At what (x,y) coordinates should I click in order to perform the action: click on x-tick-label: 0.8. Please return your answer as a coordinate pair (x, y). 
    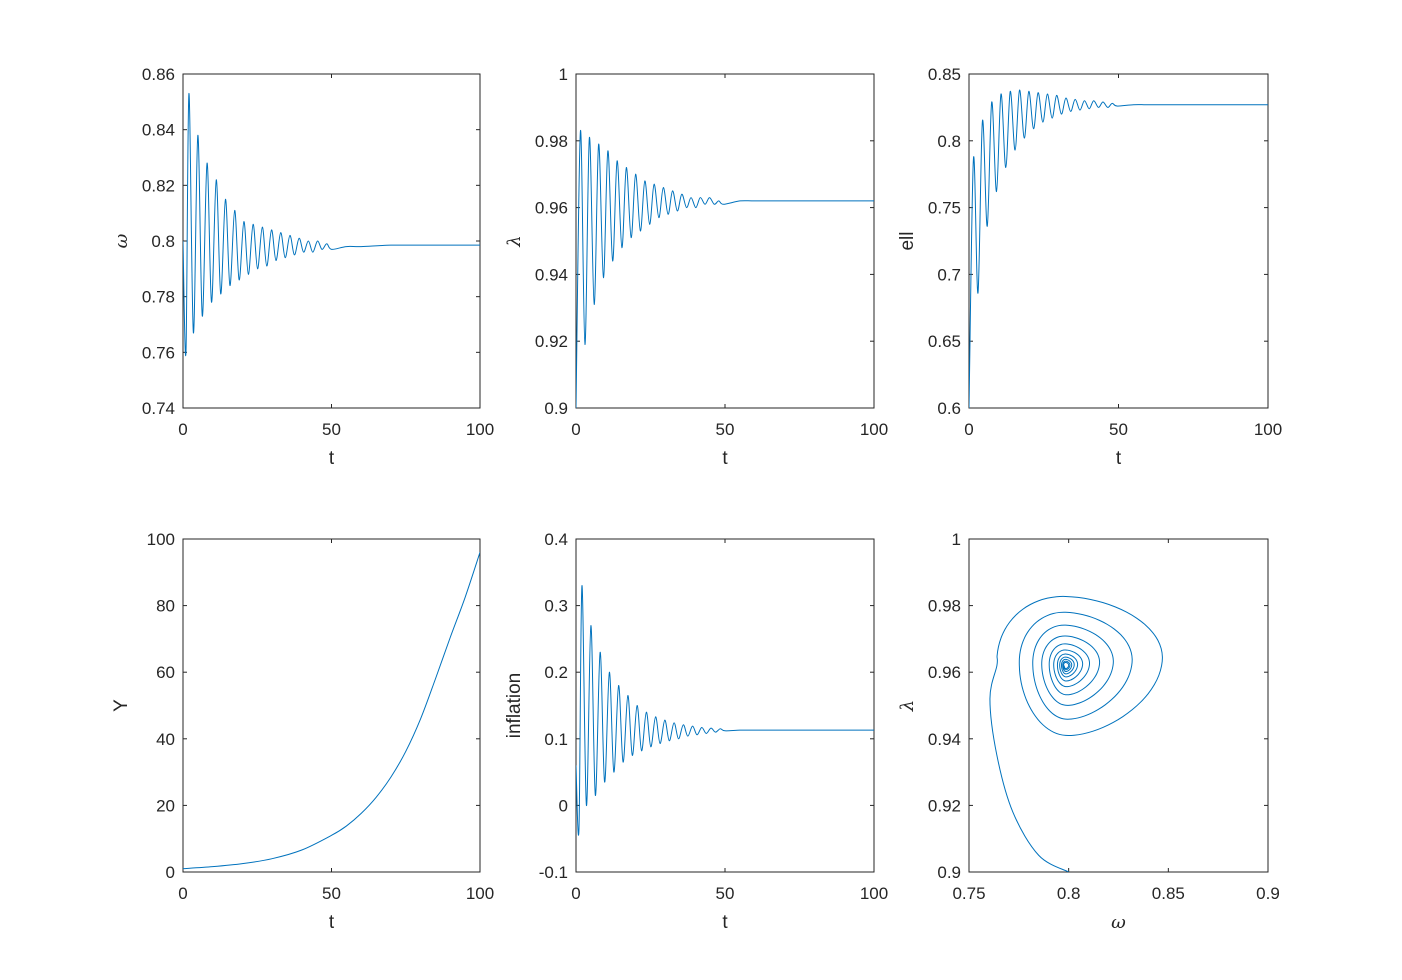
    Looking at the image, I should click on (1069, 893).